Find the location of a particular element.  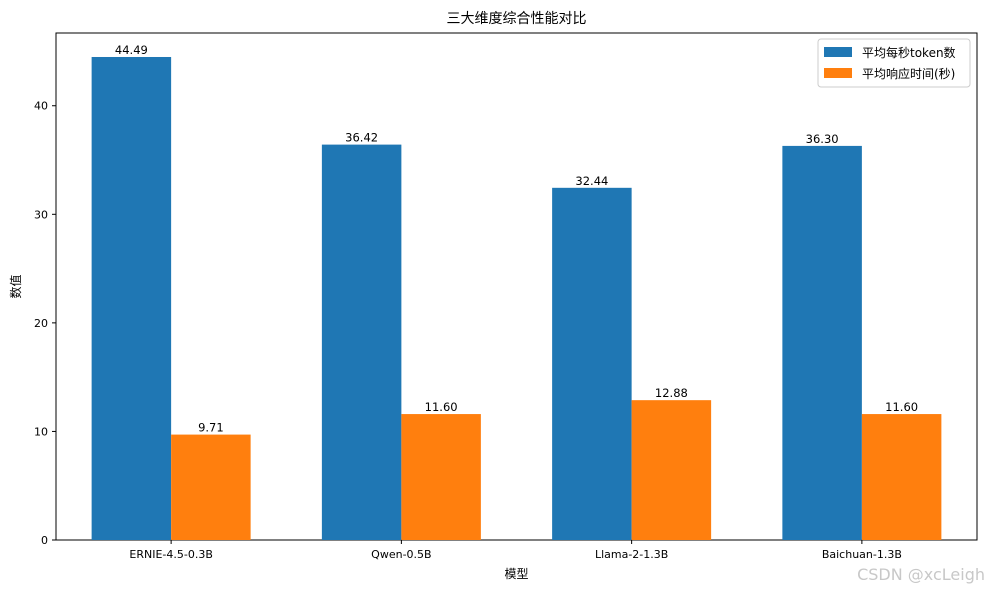

y-tick-label: 40 is located at coordinates (41, 106).